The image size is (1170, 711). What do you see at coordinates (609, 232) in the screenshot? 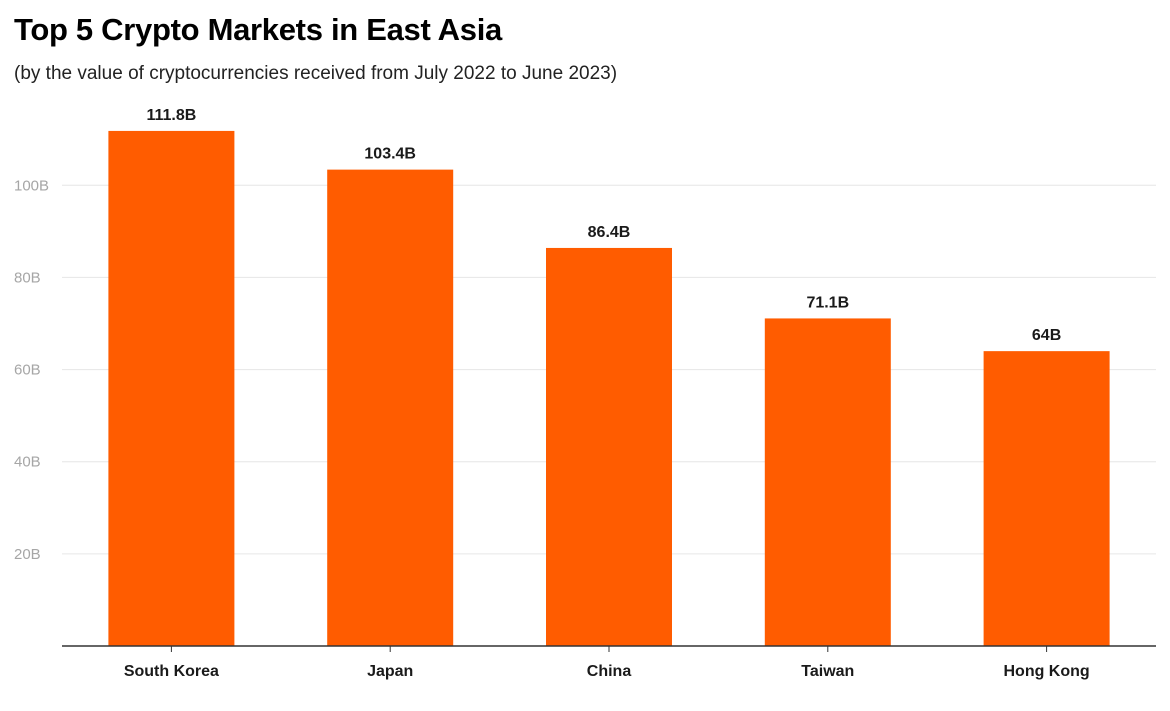
I see `data-label: 86.4B` at bounding box center [609, 232].